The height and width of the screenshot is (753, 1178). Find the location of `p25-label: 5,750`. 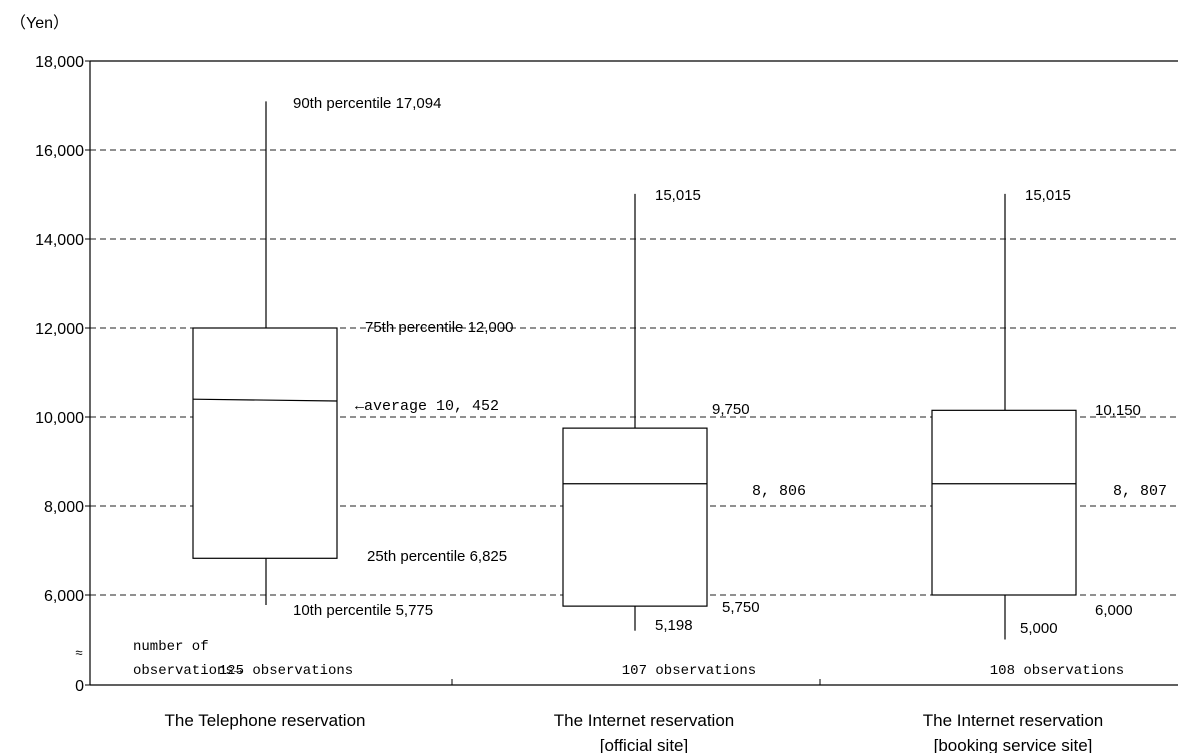

p25-label: 5,750 is located at coordinates (741, 607).